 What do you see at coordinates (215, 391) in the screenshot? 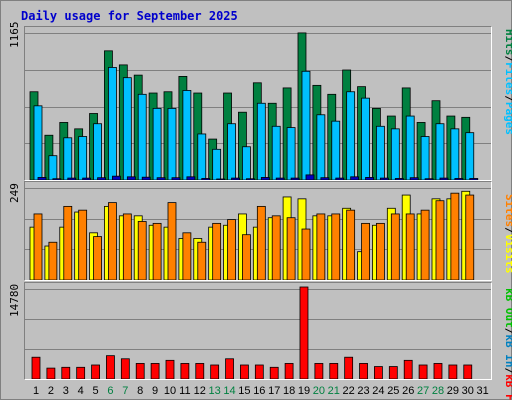
I see `x-tick-label-day-13: 13` at bounding box center [215, 391].